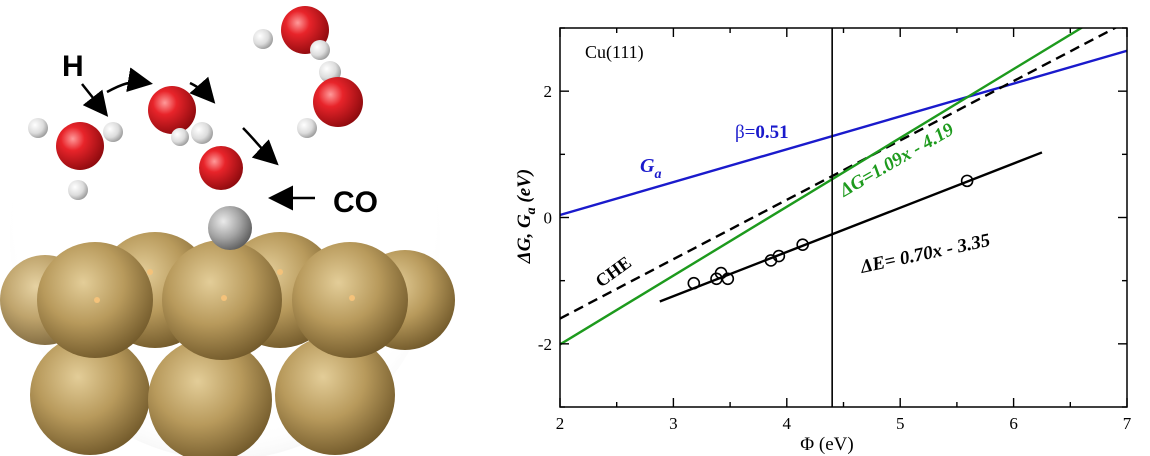  I want to click on y-axis-label: ΔG, Ga (eV), so click(526, 216).